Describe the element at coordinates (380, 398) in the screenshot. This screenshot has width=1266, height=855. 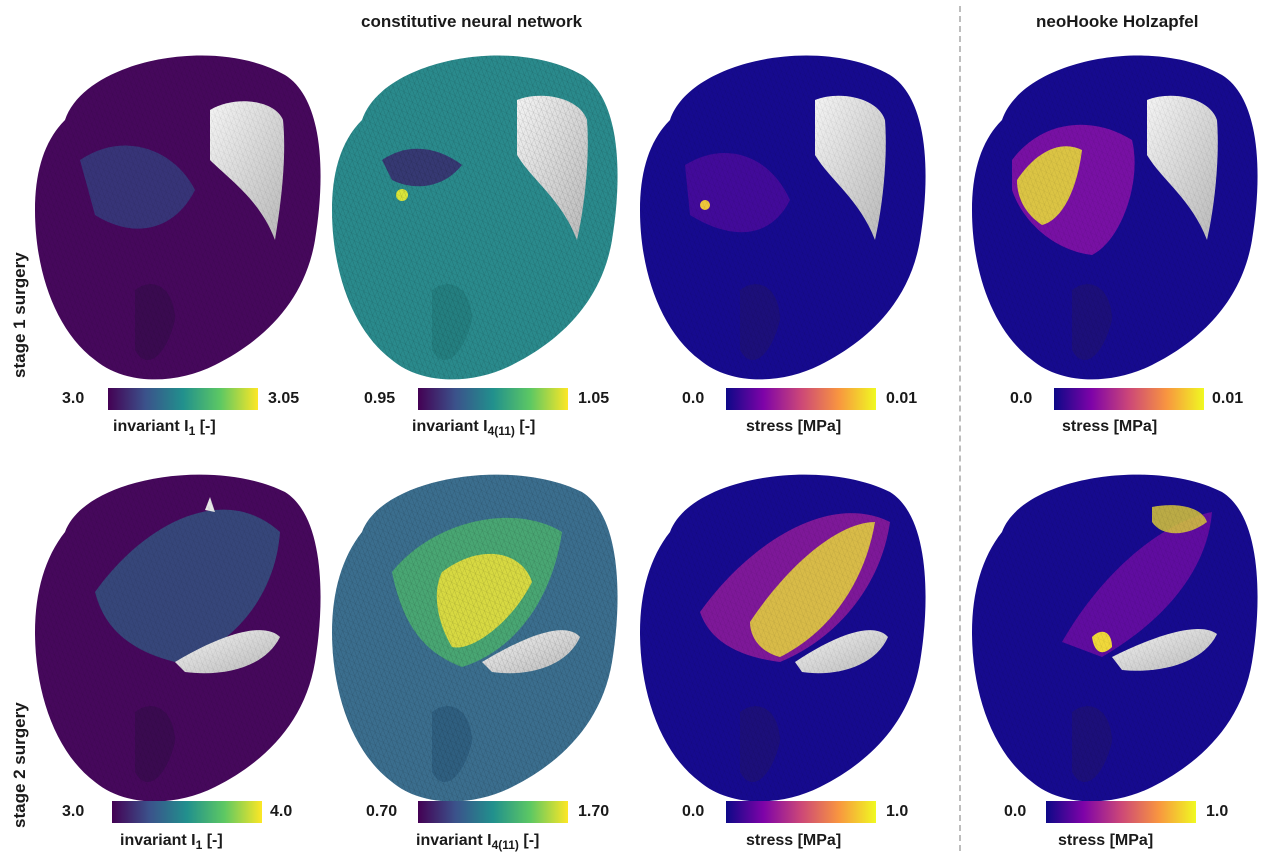
I see `colorbar-min-label: 0.95` at that location.